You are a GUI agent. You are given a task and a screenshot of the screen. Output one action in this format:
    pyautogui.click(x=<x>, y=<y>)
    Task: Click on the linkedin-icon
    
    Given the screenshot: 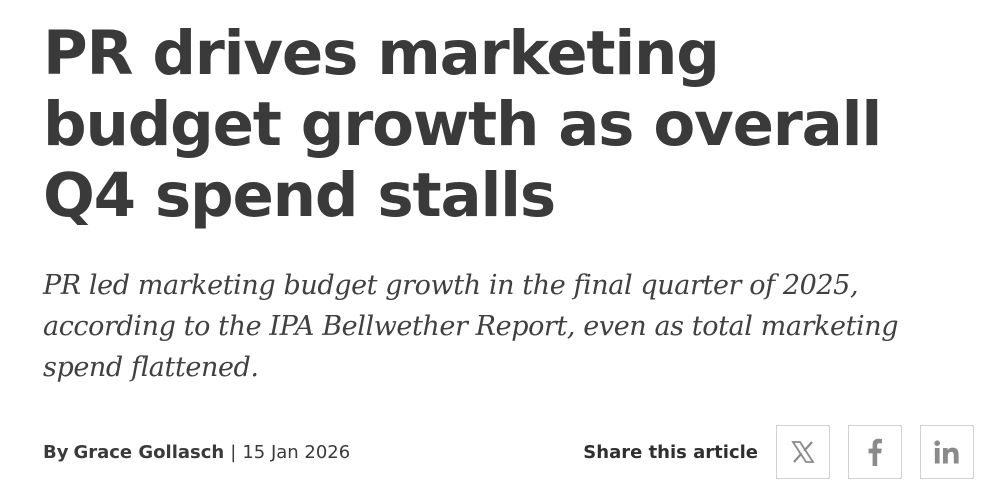 What is the action you would take?
    pyautogui.click(x=946, y=452)
    